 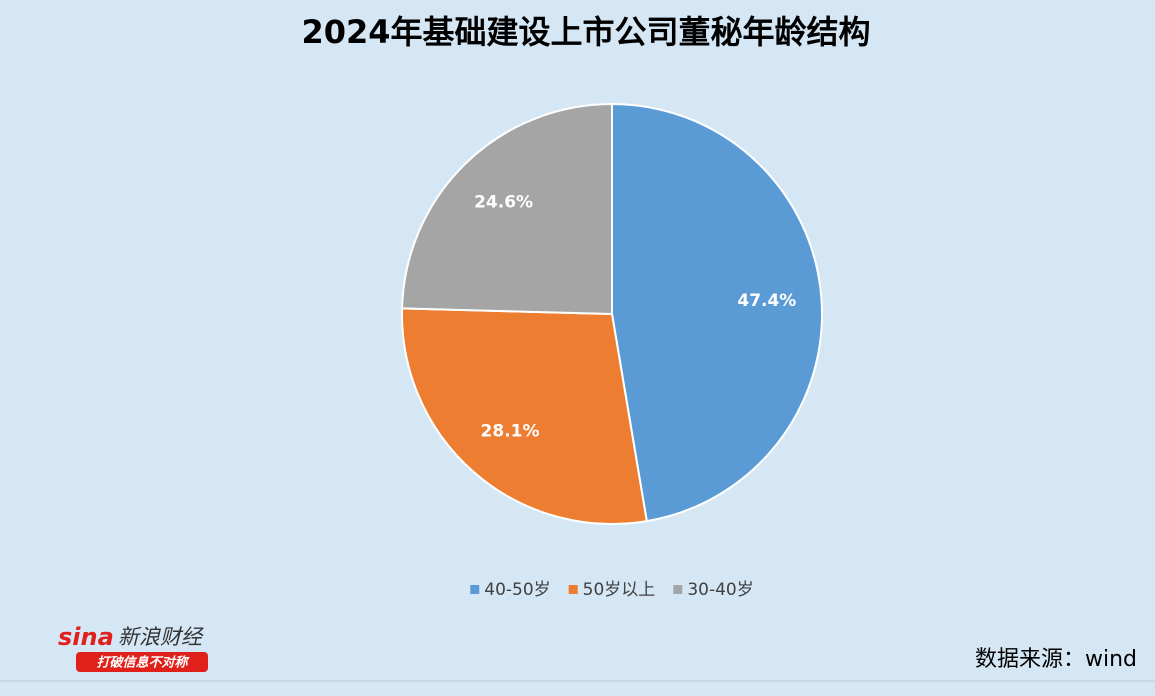 I want to click on legend-label: 40-50岁, so click(x=517, y=590).